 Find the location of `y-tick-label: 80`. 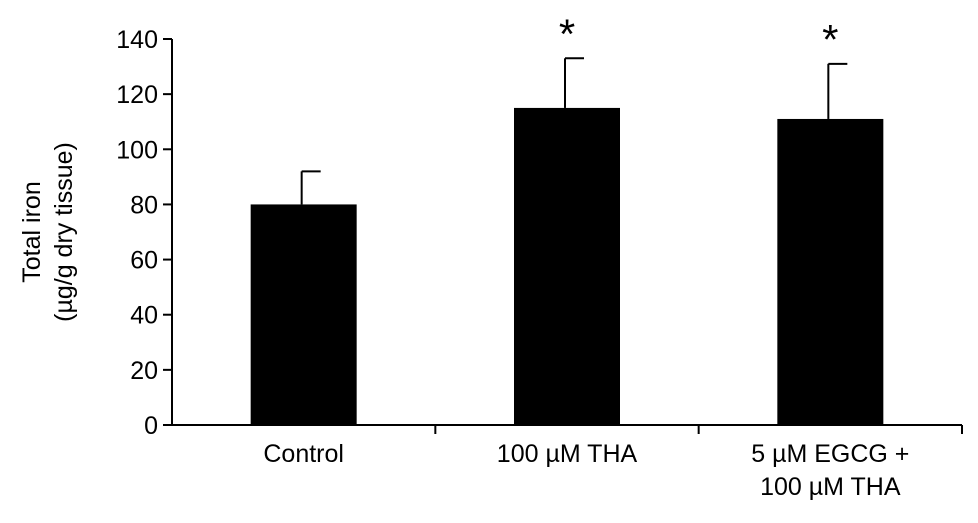

y-tick-label: 80 is located at coordinates (144, 205).